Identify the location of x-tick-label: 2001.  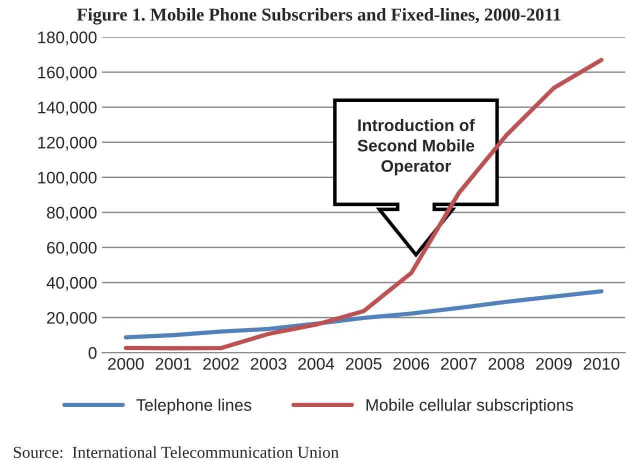
(174, 364).